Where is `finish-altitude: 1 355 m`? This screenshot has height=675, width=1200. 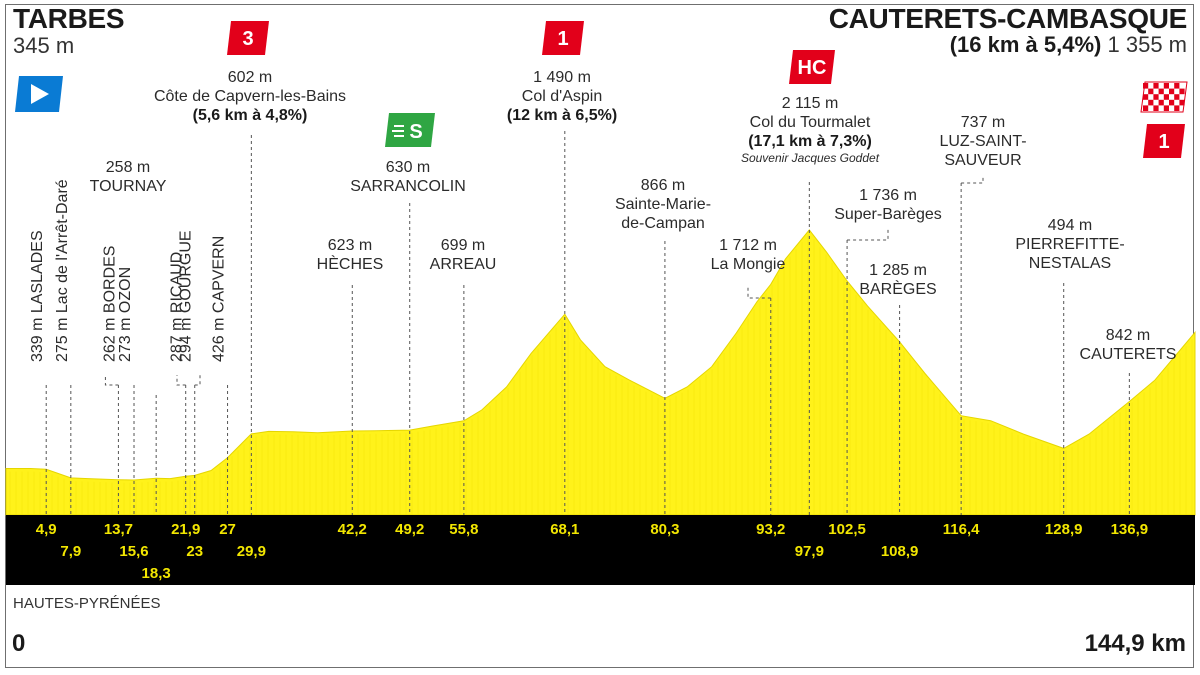
finish-altitude: 1 355 m is located at coordinates (1147, 44).